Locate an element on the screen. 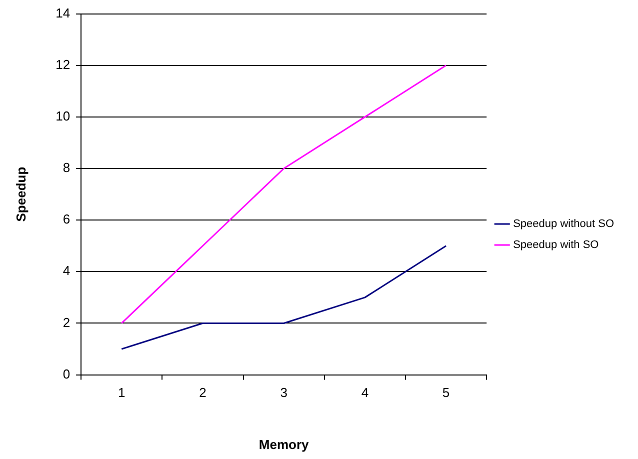 The image size is (638, 459). y-tick-label: 4 is located at coordinates (66, 270).